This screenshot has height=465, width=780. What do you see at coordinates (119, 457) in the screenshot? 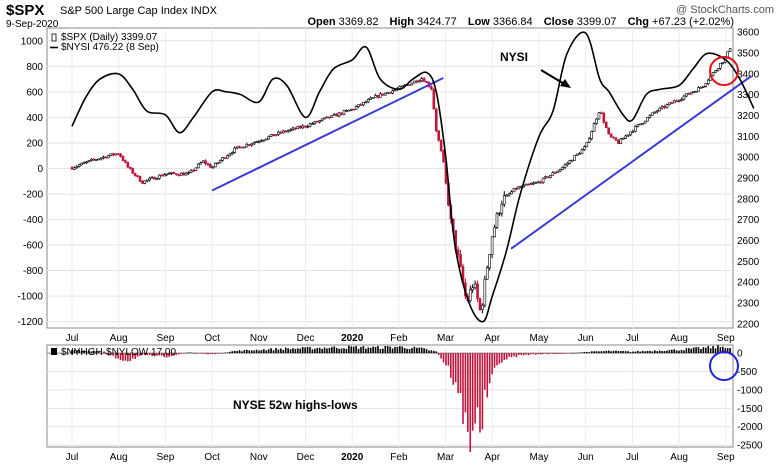
I see `month-label: Aug` at bounding box center [119, 457].